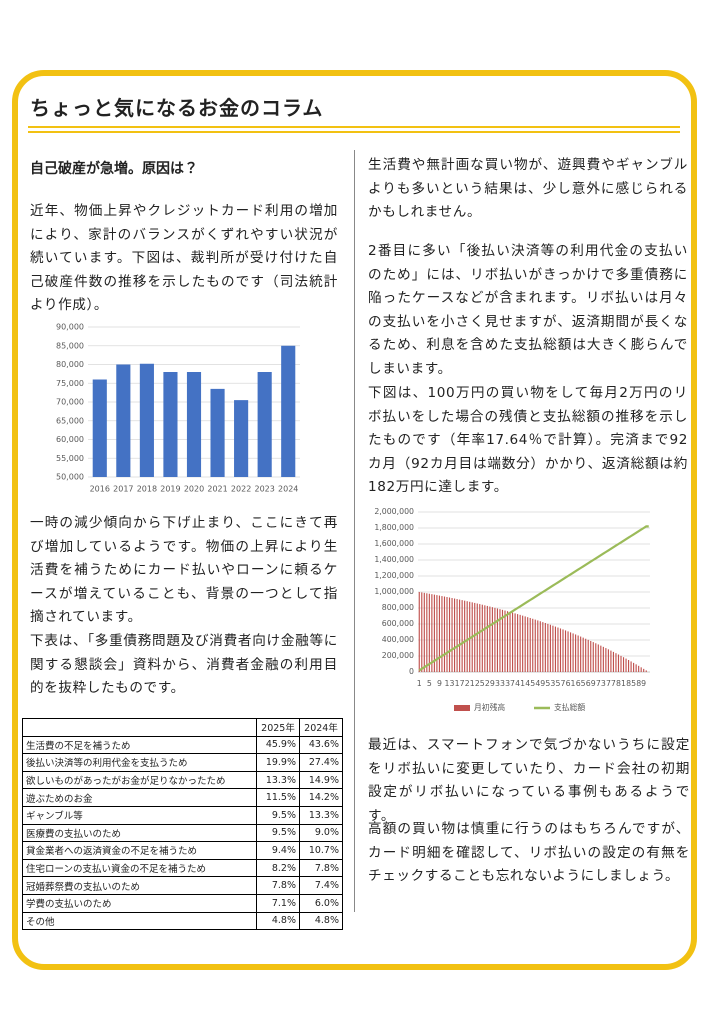  Describe the element at coordinates (641, 683) in the screenshot. I see `x-tick-label: 89` at that location.